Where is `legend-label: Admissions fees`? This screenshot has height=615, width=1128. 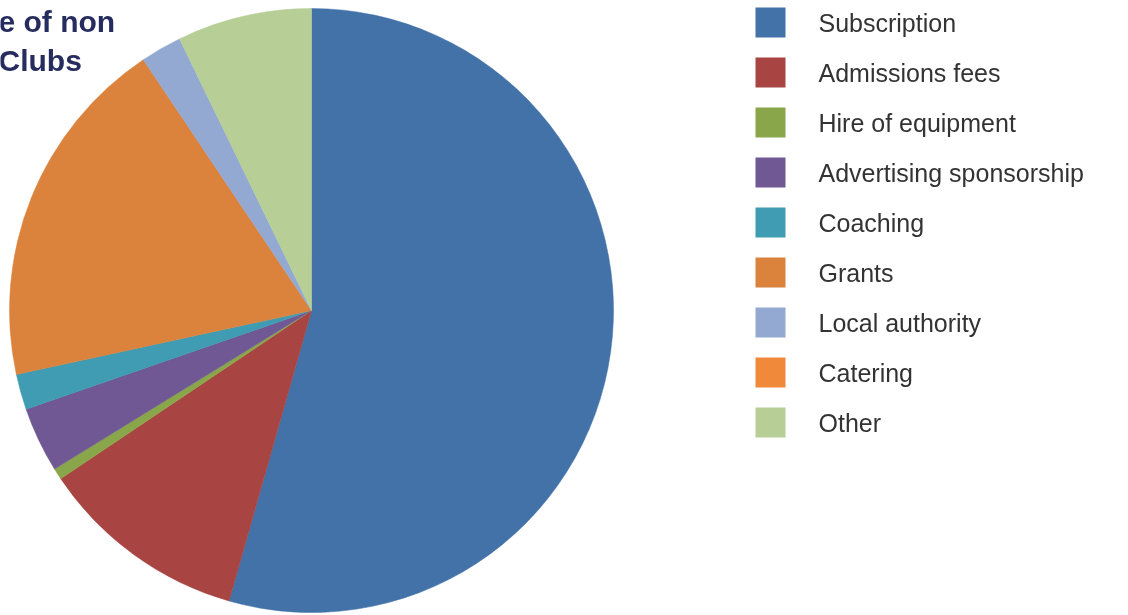
legend-label: Admissions fees is located at coordinates (909, 72).